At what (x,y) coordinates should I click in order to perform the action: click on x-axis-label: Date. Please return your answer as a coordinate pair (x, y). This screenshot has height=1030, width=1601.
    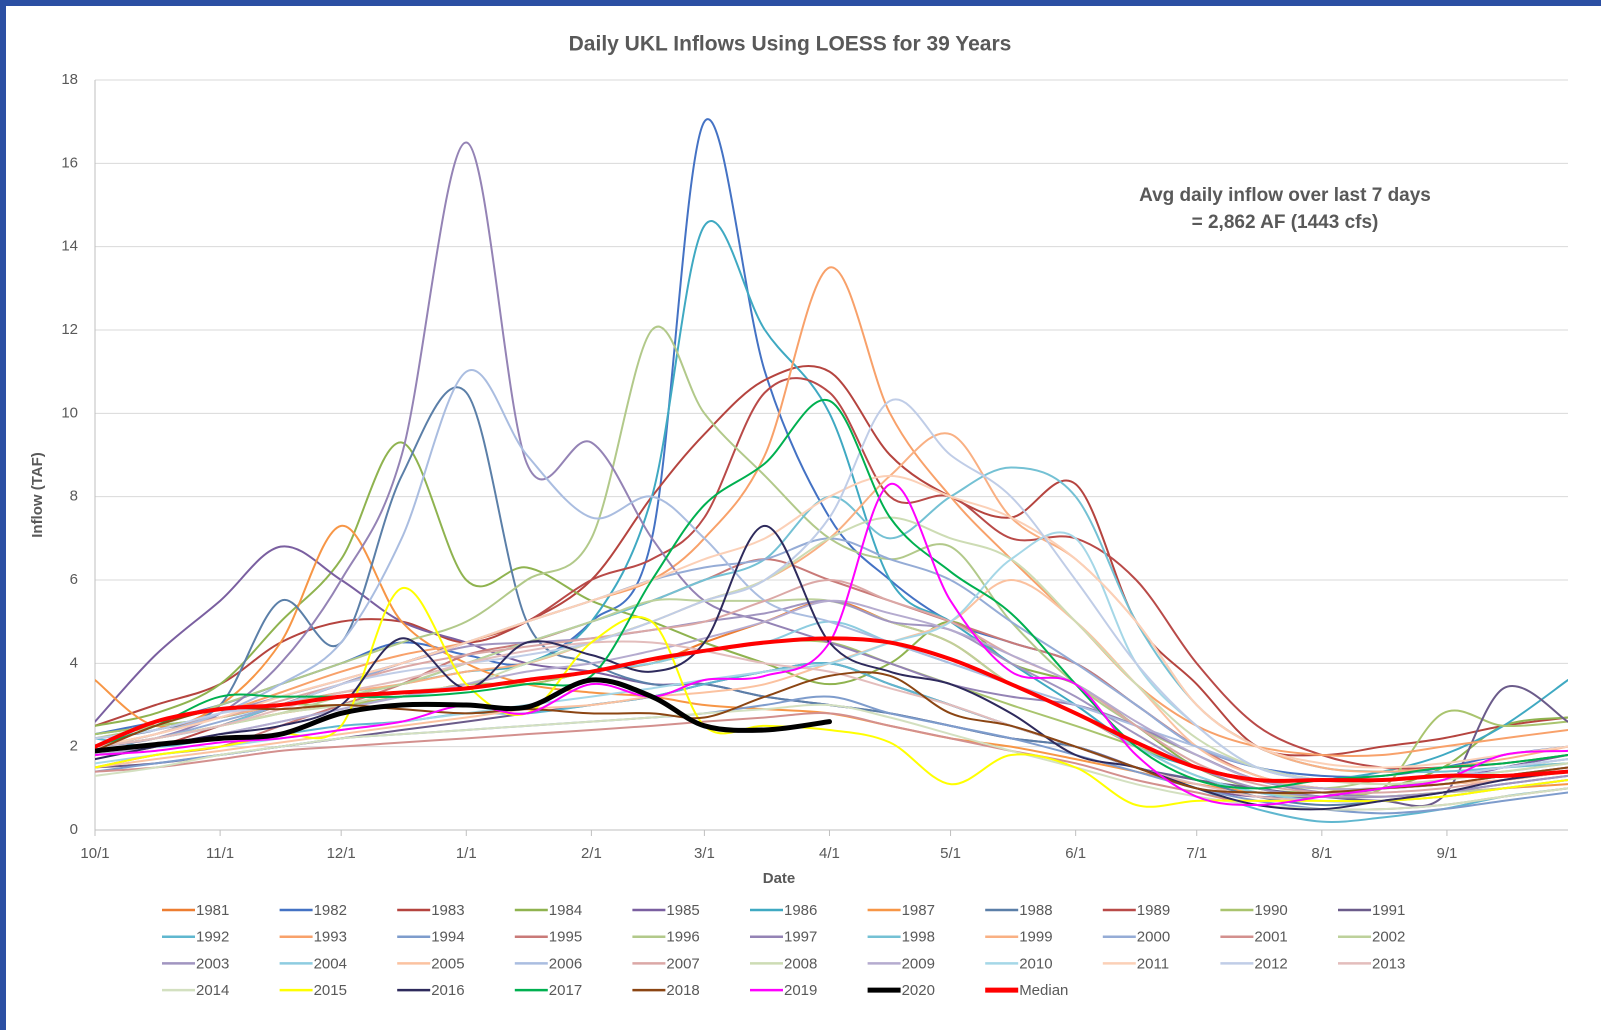
    Looking at the image, I should click on (779, 878).